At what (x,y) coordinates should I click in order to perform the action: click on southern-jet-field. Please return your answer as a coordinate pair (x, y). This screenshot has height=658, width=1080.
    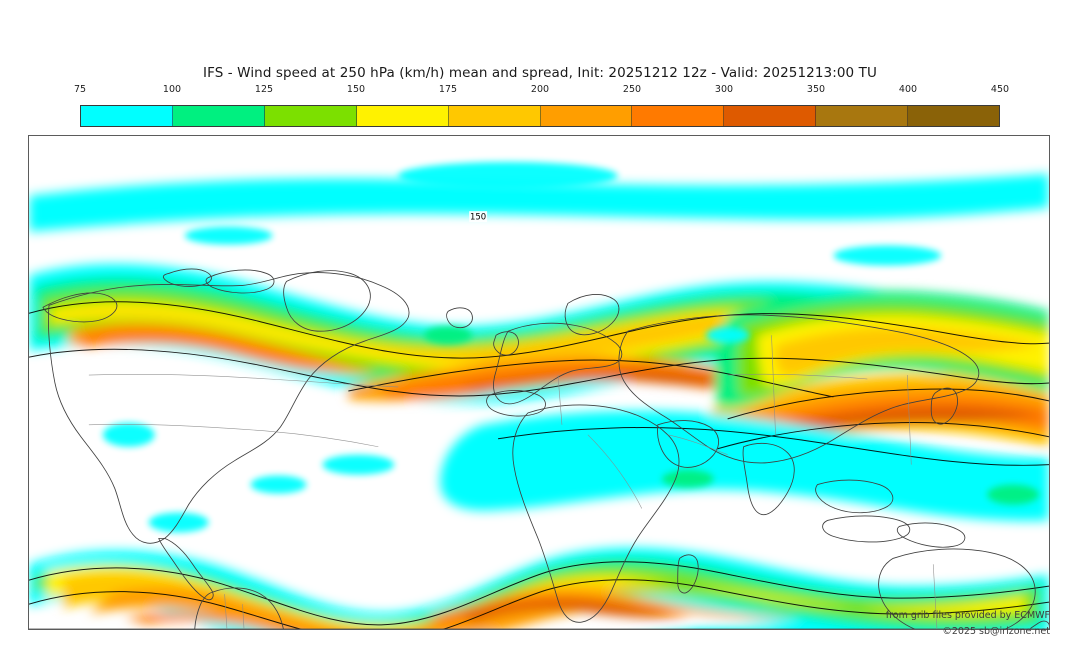
    Looking at the image, I should click on (539, 588).